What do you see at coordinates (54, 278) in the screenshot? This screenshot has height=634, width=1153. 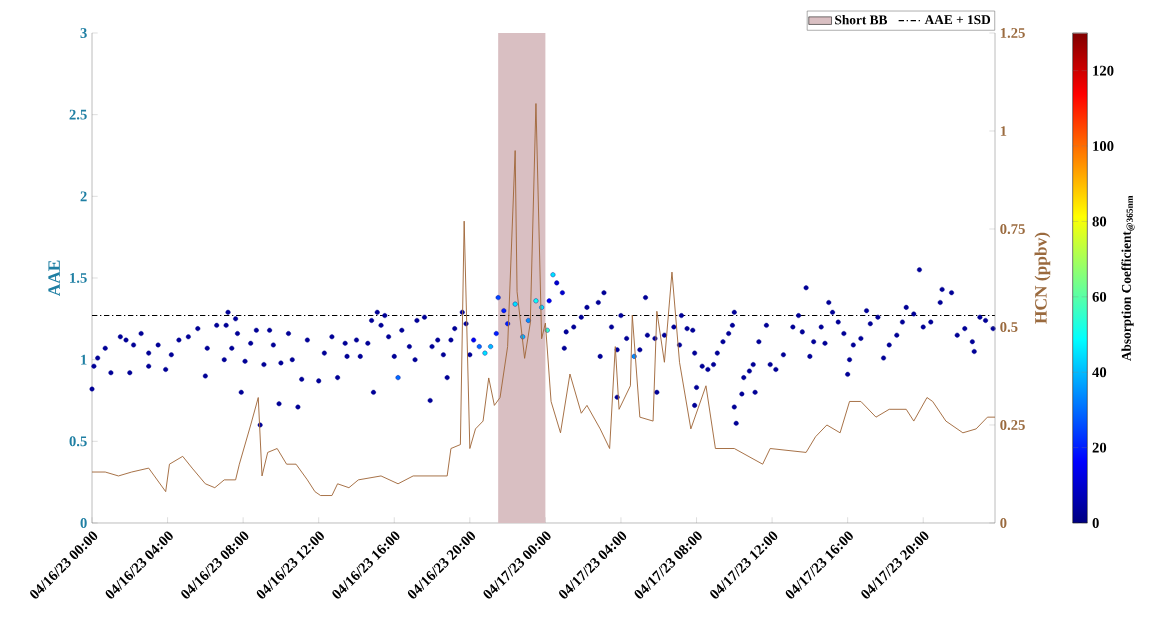 I see `y-axis-title: AAE` at bounding box center [54, 278].